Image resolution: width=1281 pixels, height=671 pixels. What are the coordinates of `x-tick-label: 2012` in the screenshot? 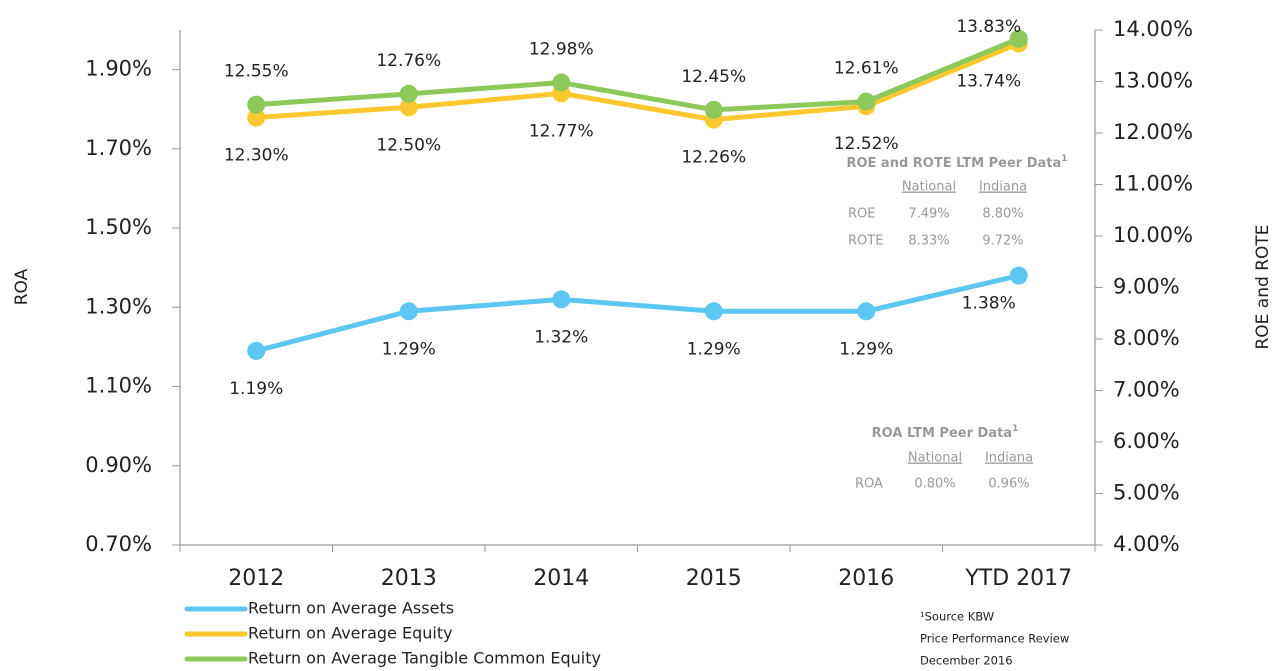 It's located at (256, 578).